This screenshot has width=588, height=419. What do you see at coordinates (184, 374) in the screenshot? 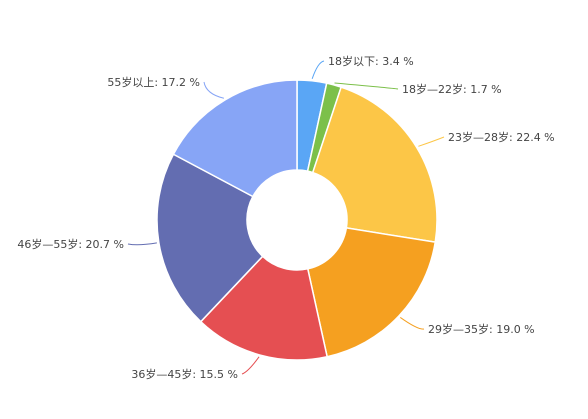
I see `slice-label: 36岁—45岁: 15.5 %` at bounding box center [184, 374].